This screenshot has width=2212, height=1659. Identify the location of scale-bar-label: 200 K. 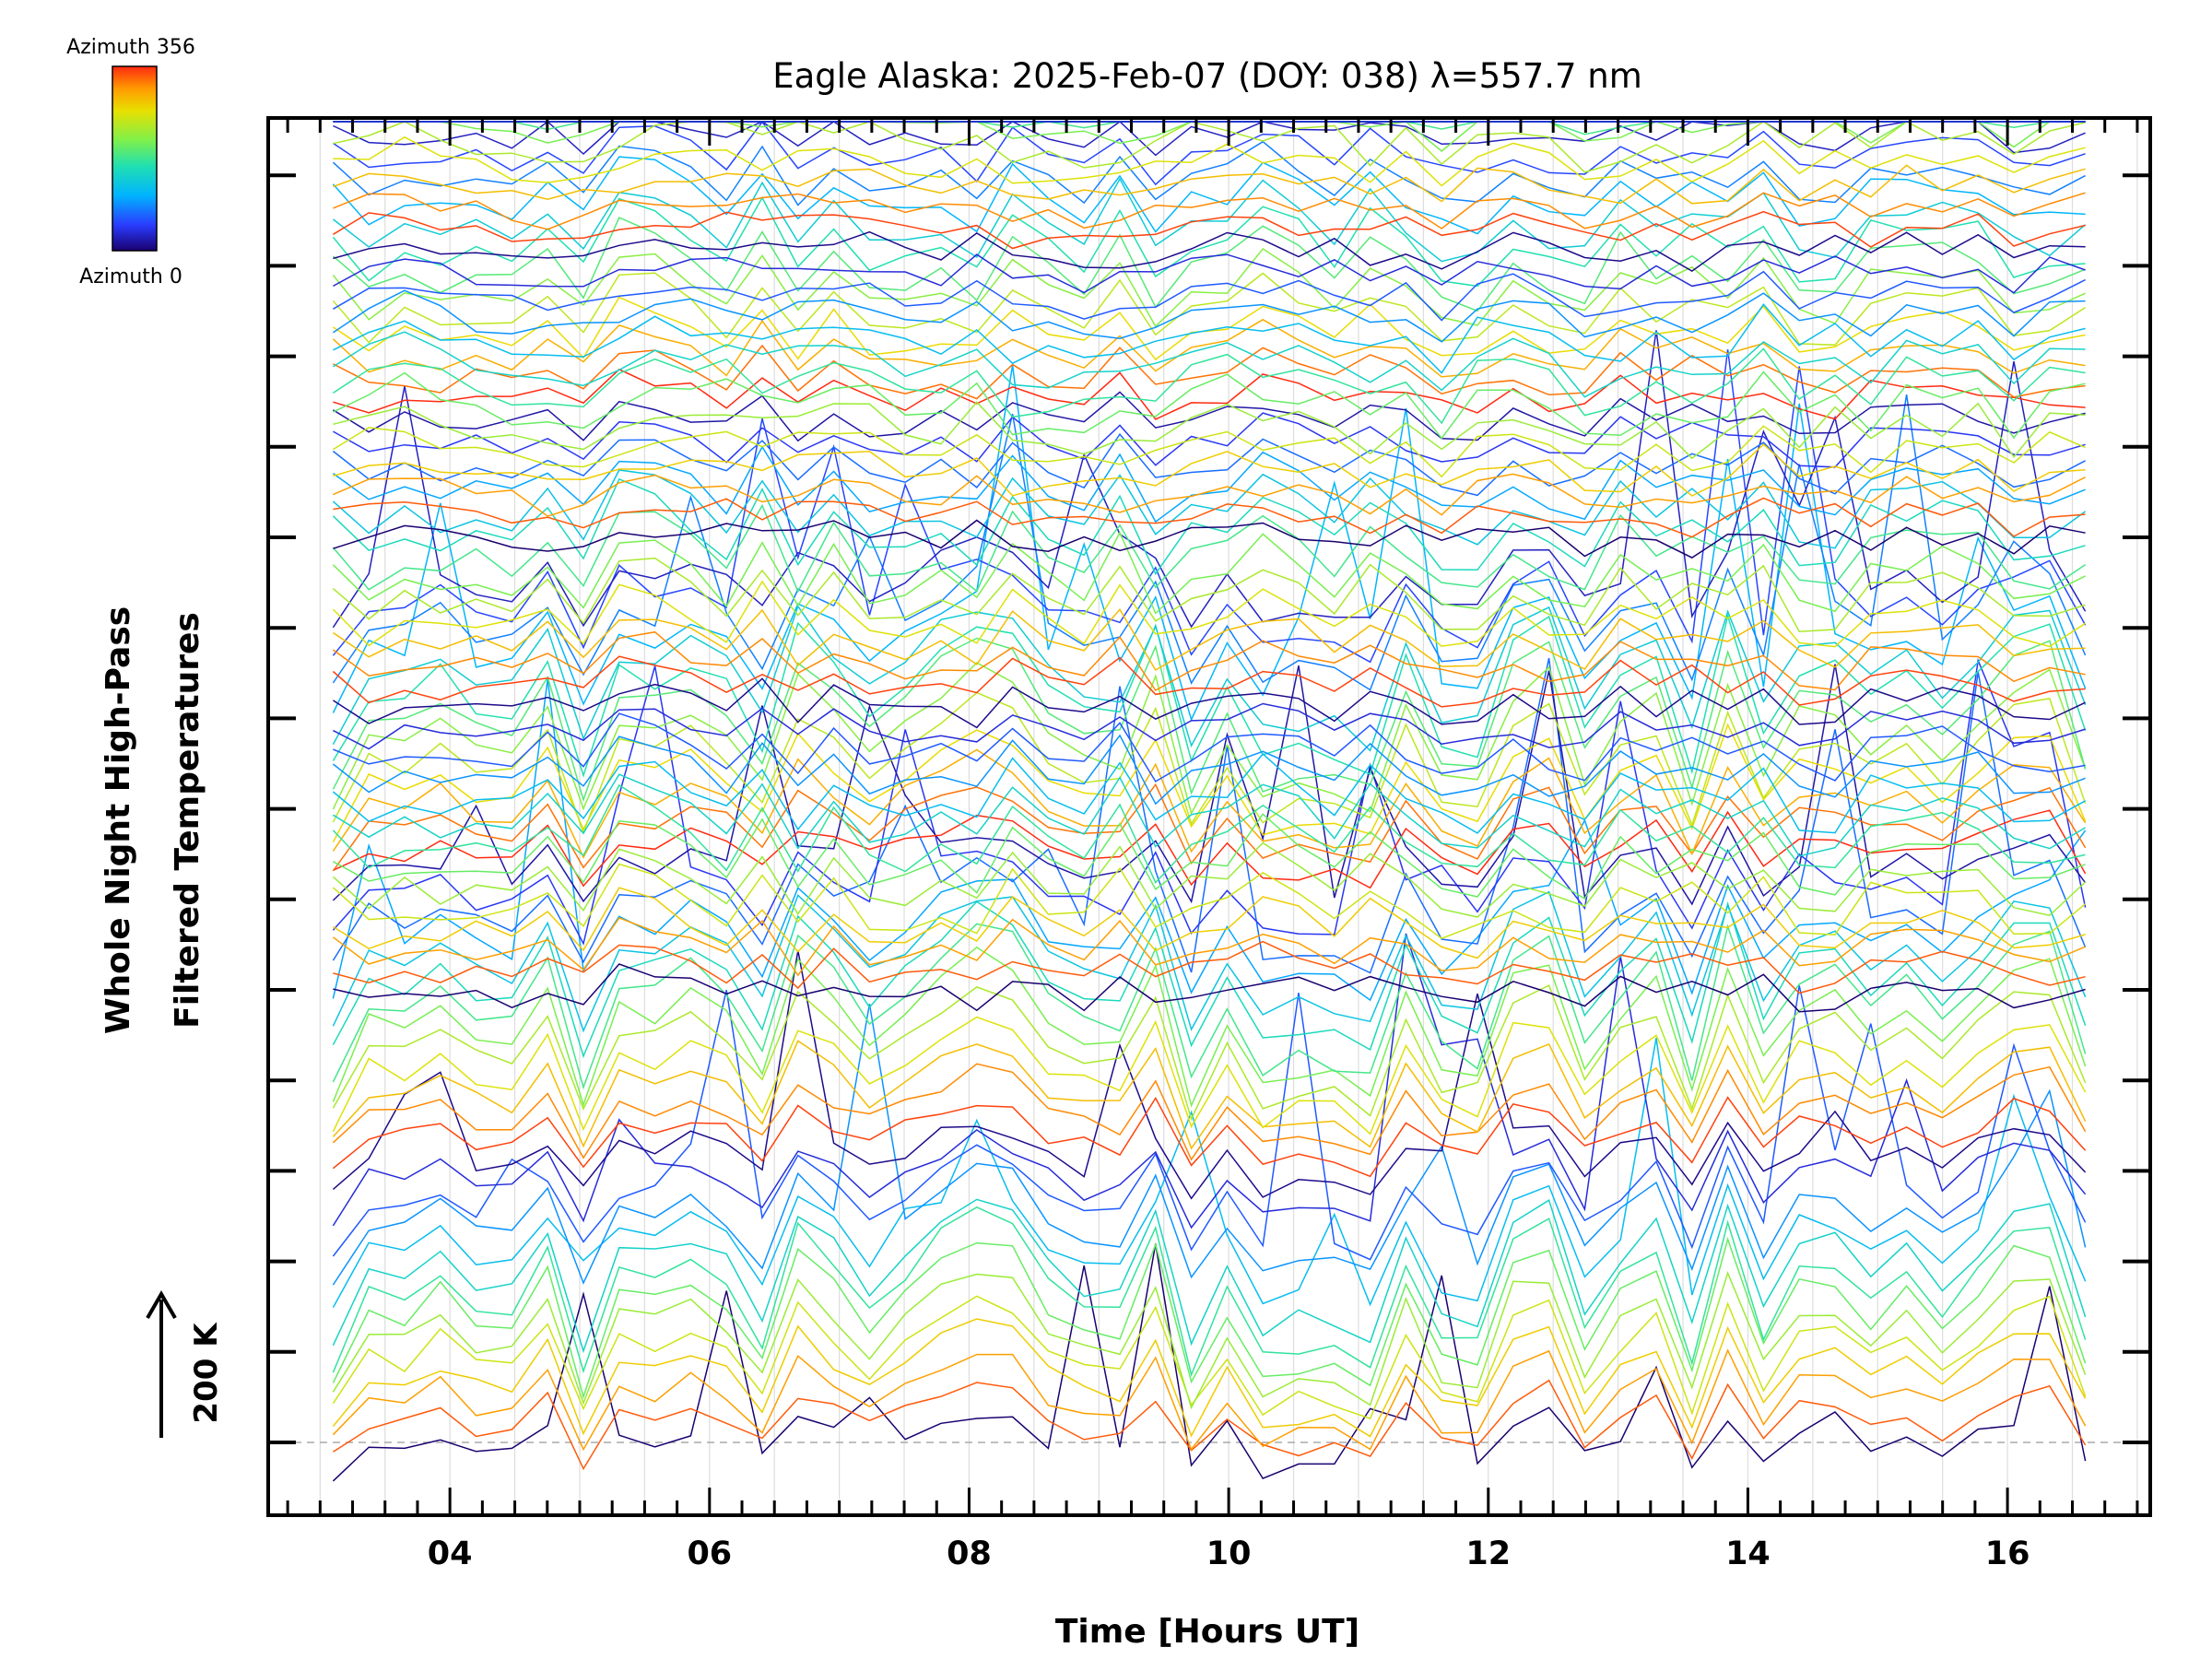
(206, 1373).